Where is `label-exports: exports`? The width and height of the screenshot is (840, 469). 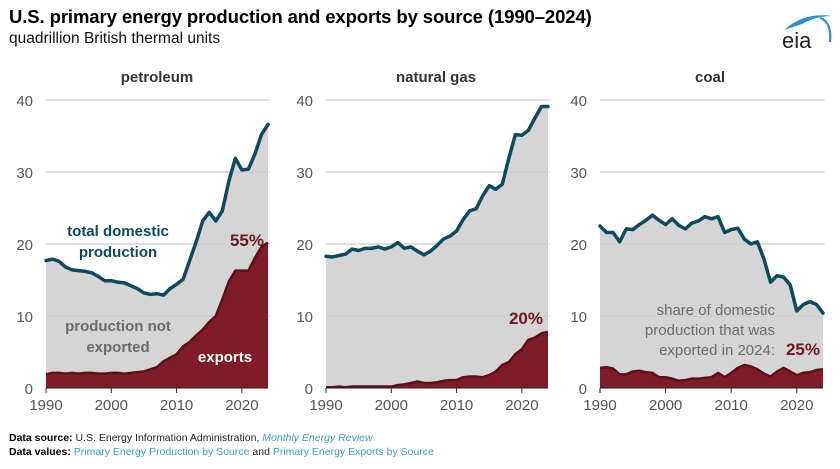 label-exports: exports is located at coordinates (225, 357).